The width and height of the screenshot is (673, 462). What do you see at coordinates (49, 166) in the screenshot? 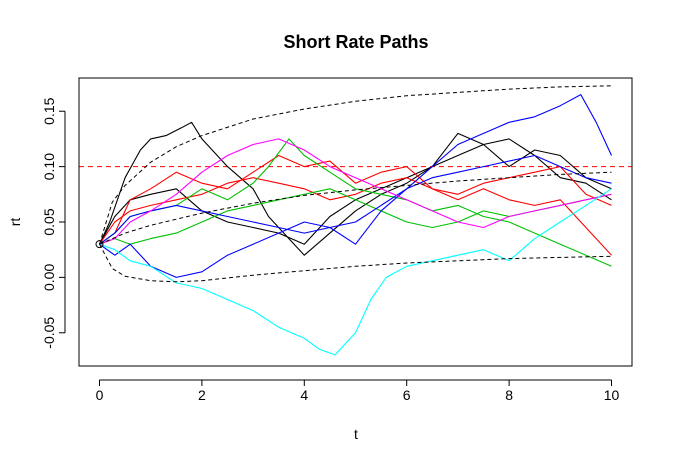
I see `y-tick-label: 0.10` at bounding box center [49, 166].